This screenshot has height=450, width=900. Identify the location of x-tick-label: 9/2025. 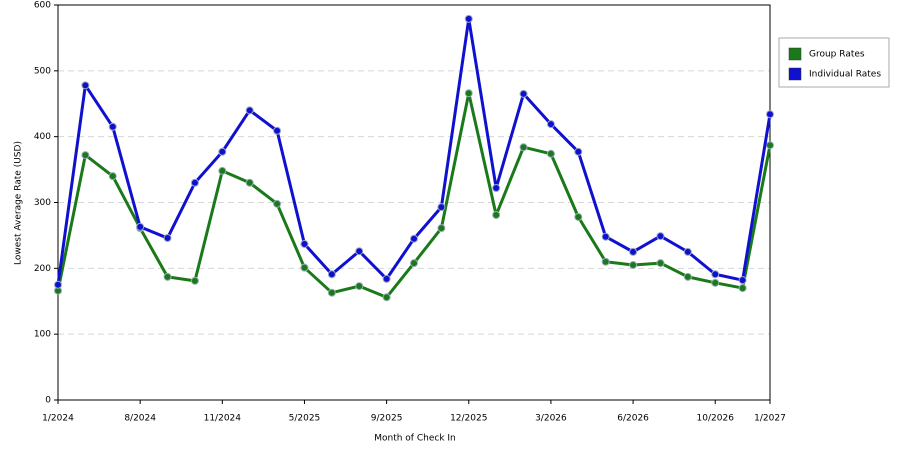
(387, 419).